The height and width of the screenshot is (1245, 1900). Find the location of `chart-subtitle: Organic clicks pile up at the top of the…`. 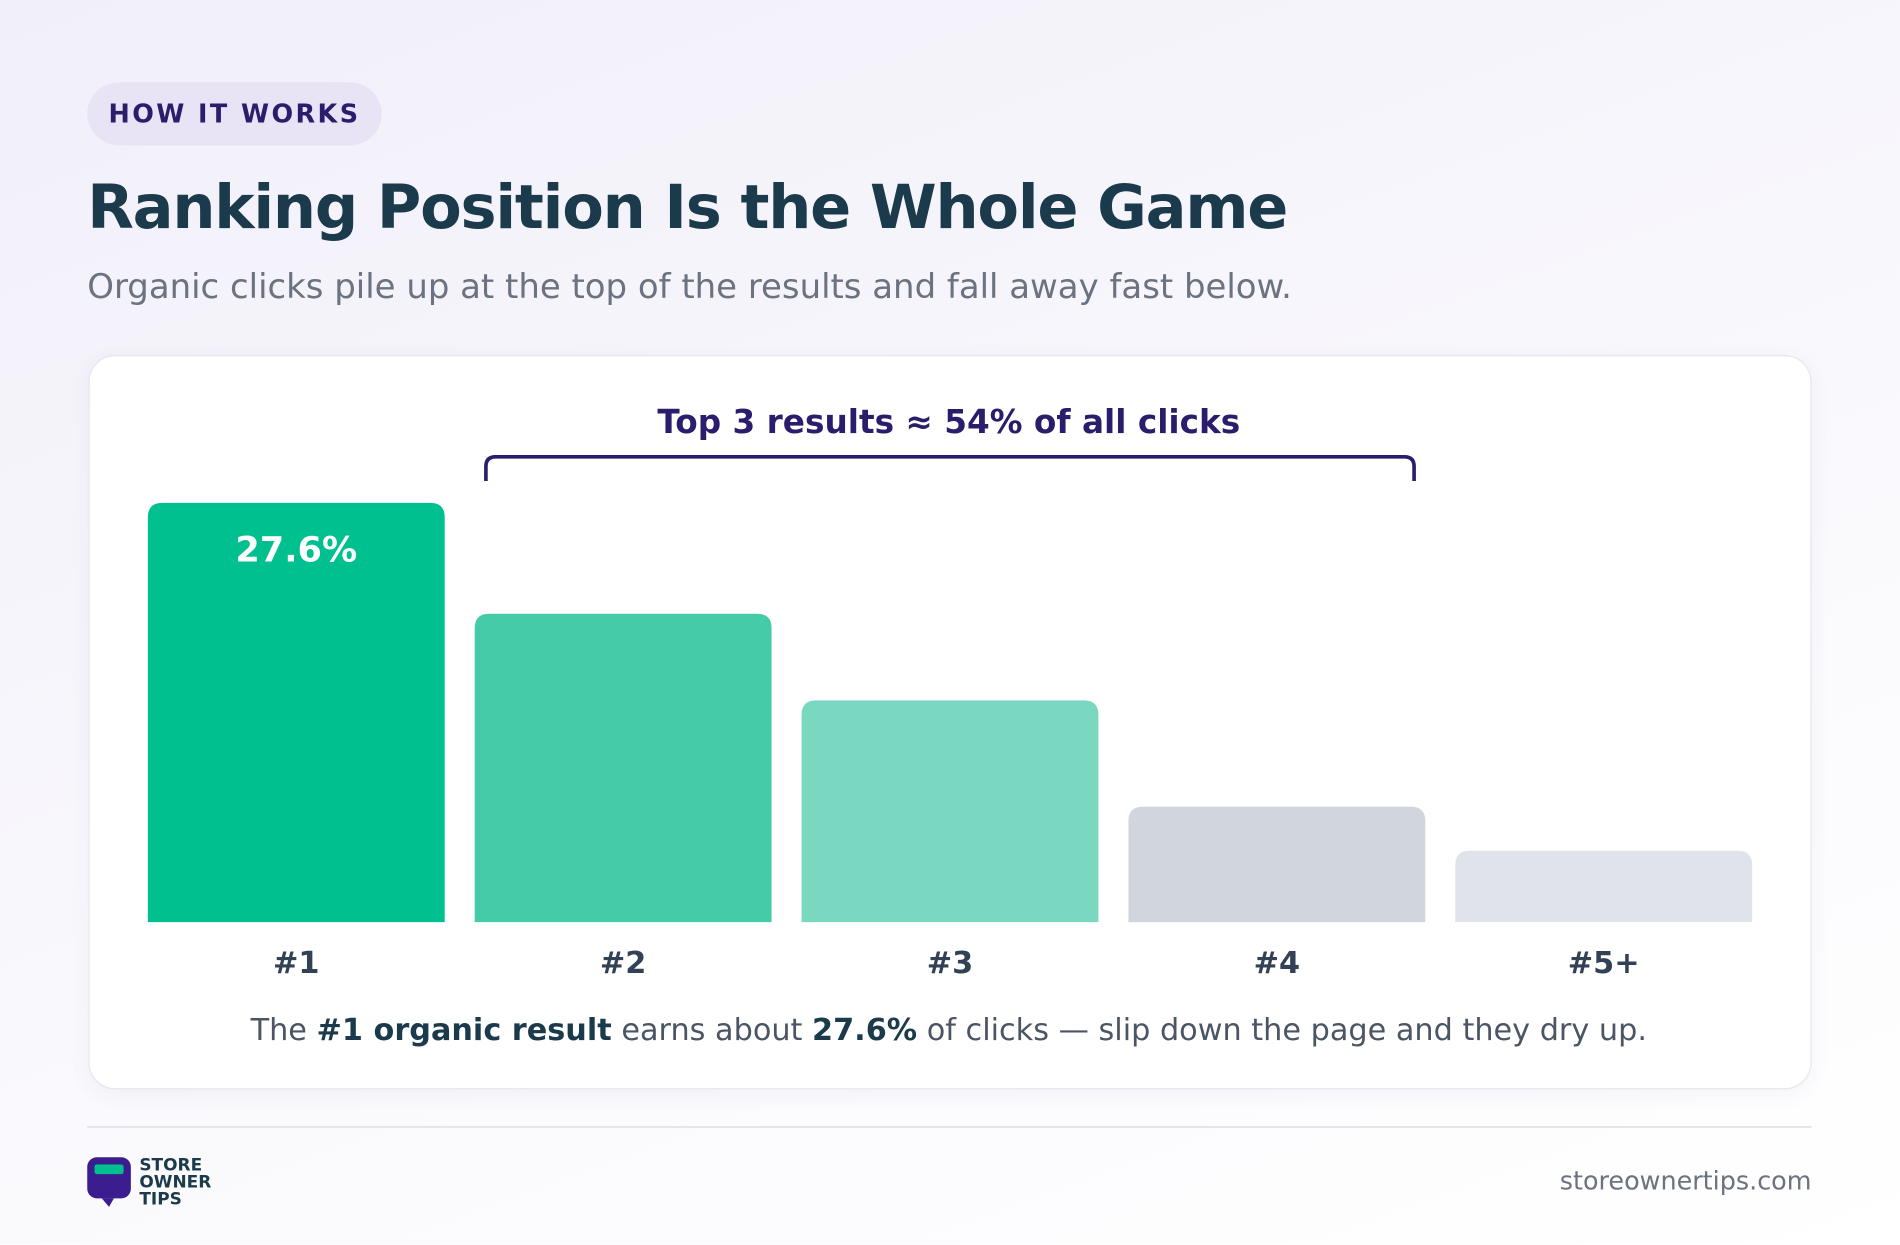

chart-subtitle: Organic clicks pile up at the top of the… is located at coordinates (689, 286).